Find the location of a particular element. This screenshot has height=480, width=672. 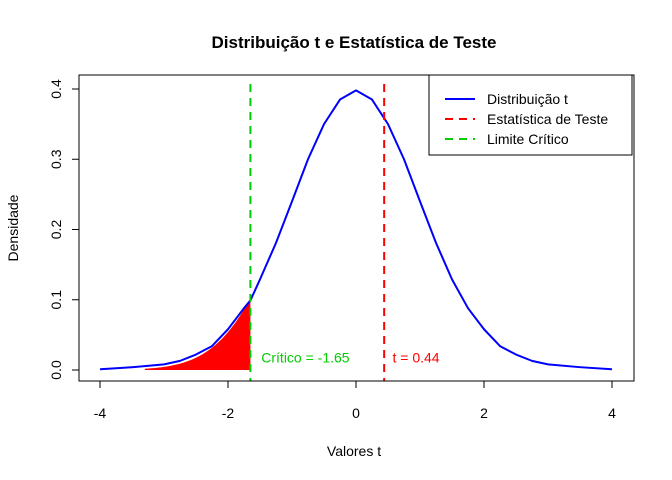

legend-label: Estatística de Teste is located at coordinates (547, 119).